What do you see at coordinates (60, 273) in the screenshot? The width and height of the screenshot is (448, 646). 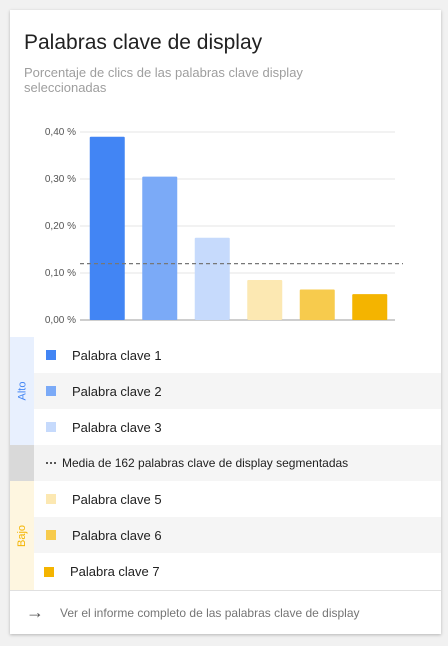 I see `y-tick-label: 0,10 %` at bounding box center [60, 273].